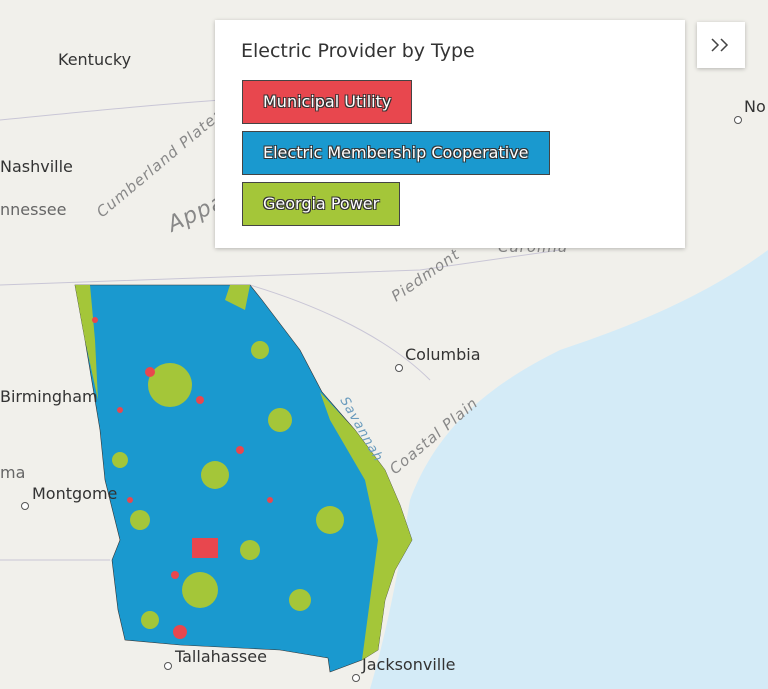 This screenshot has width=768, height=689. Describe the element at coordinates (321, 204) in the screenshot. I see `legend-item: Georgia Power` at that location.